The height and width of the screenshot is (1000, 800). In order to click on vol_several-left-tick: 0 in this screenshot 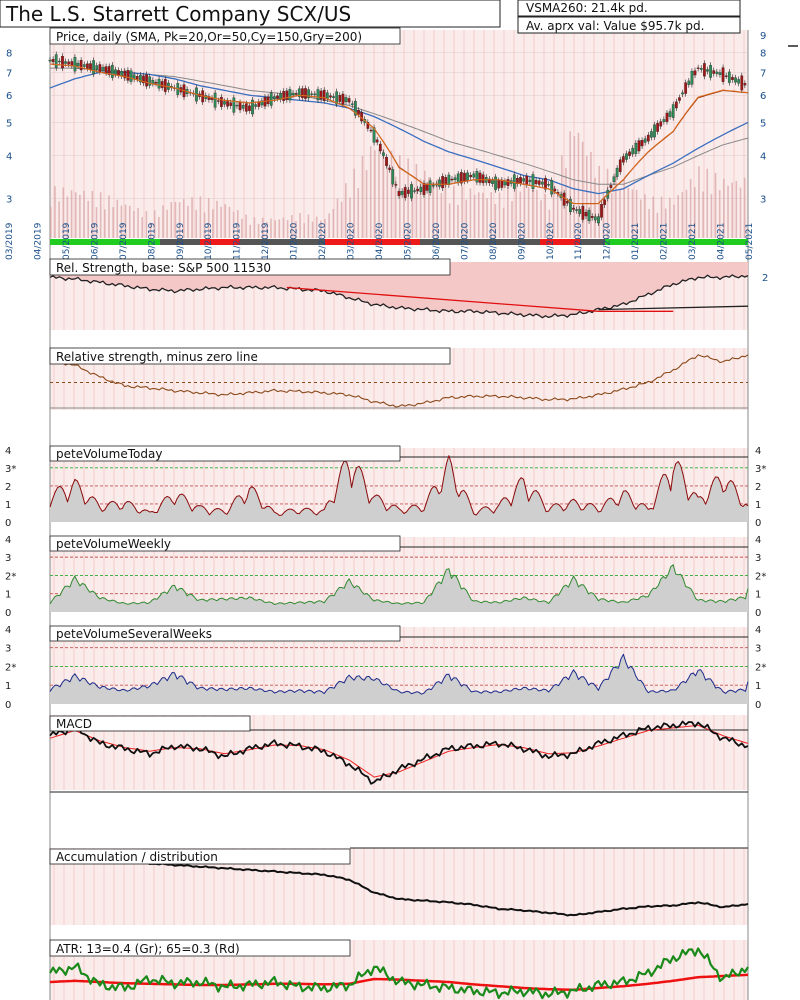, I will do `click(8, 705)`.